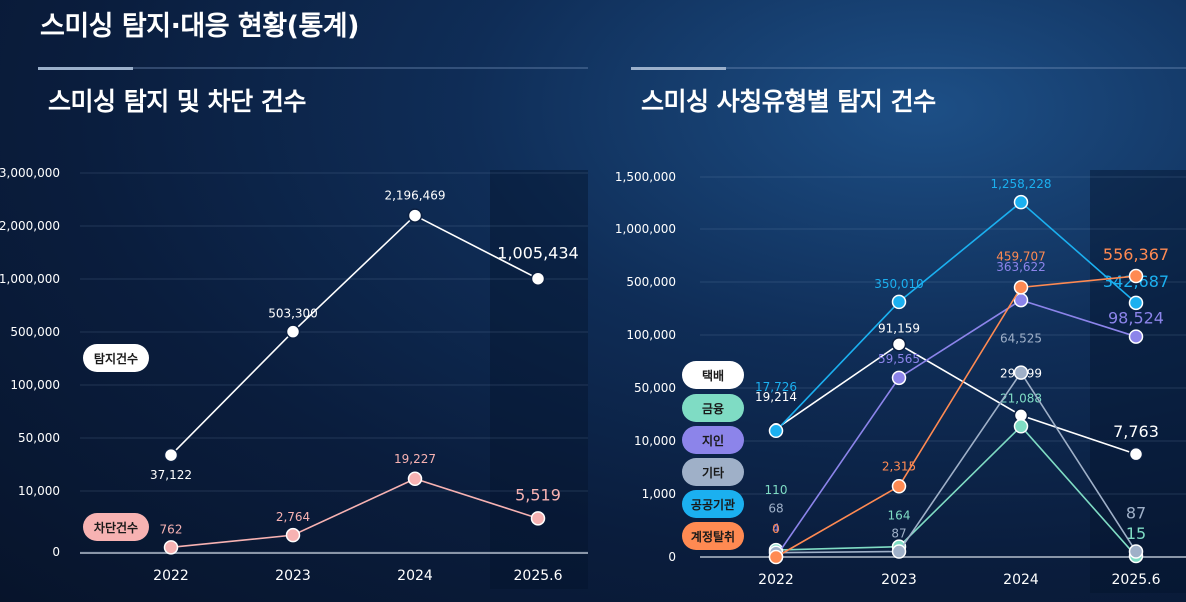 The height and width of the screenshot is (602, 1186). Describe the element at coordinates (1136, 533) in the screenshot. I see `data-label: 15` at that location.